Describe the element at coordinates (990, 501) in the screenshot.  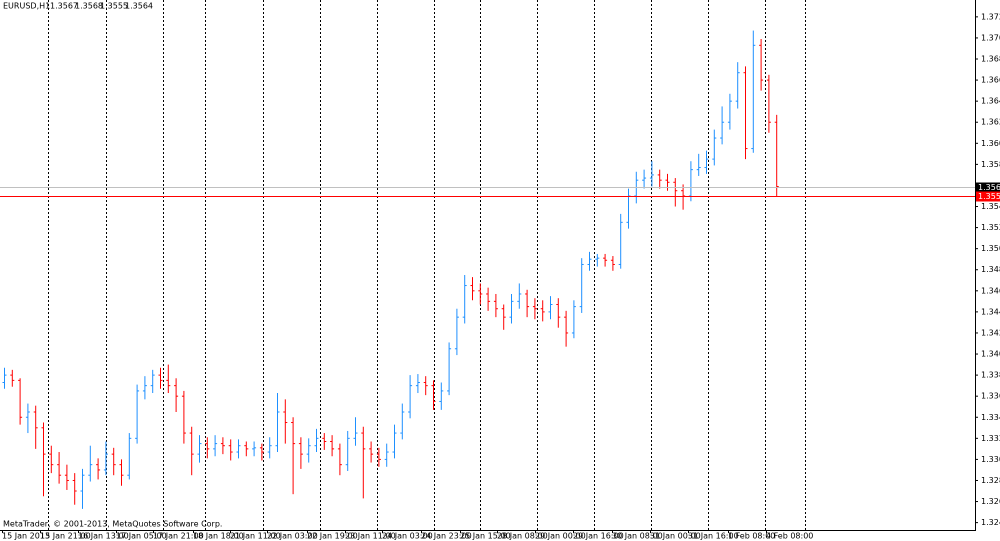
I see `y-tick-label: 1.3265` at that location.